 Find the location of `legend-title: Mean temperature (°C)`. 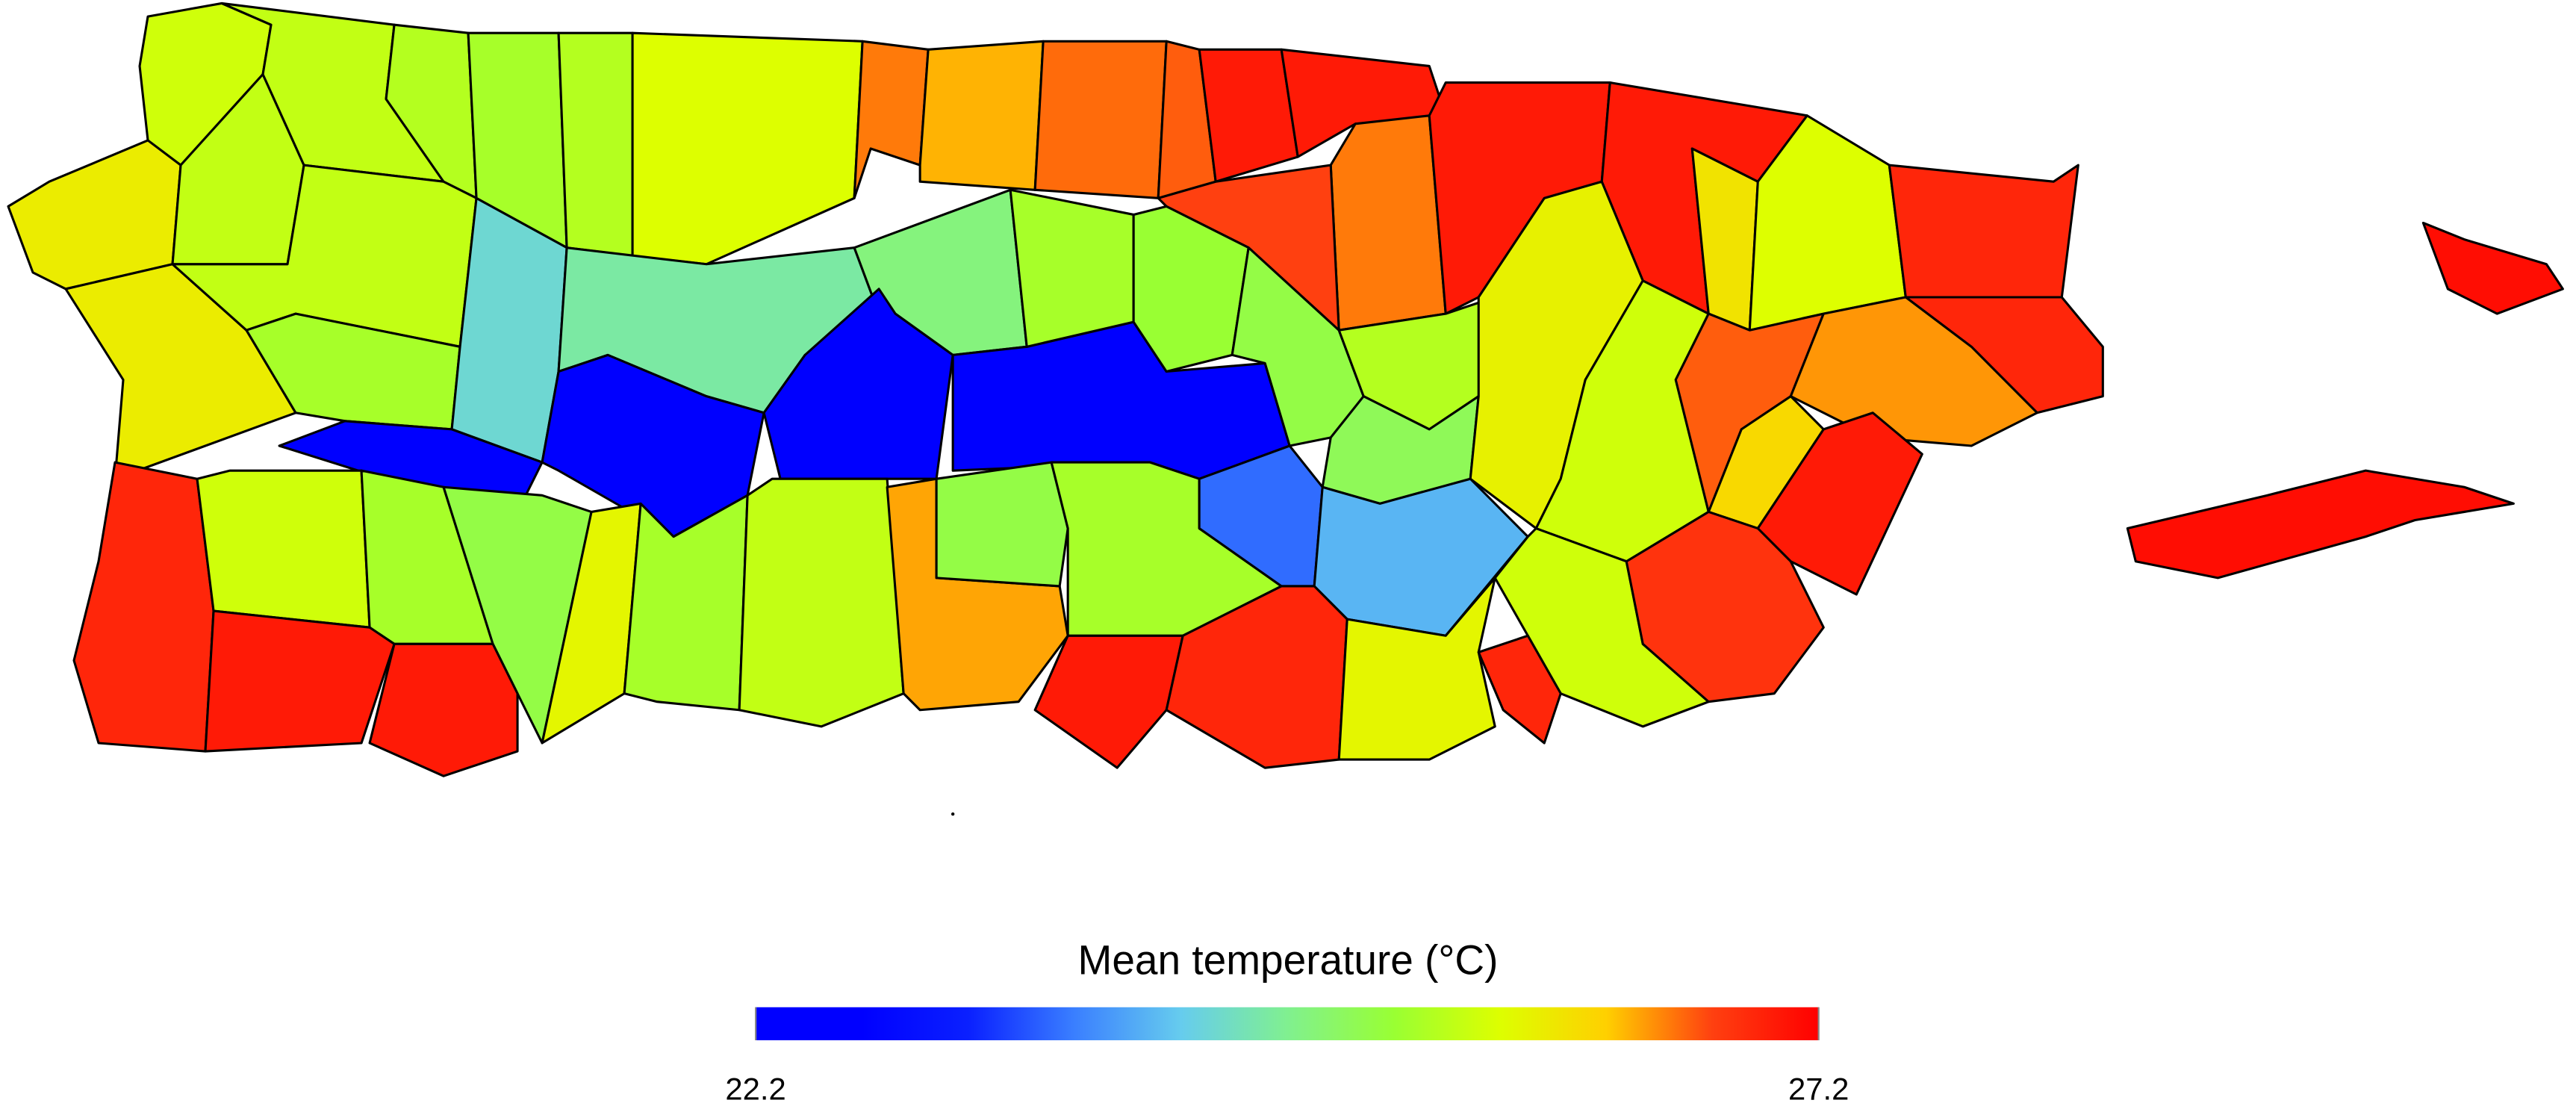

legend-title: Mean temperature (°C) is located at coordinates (1288, 959).